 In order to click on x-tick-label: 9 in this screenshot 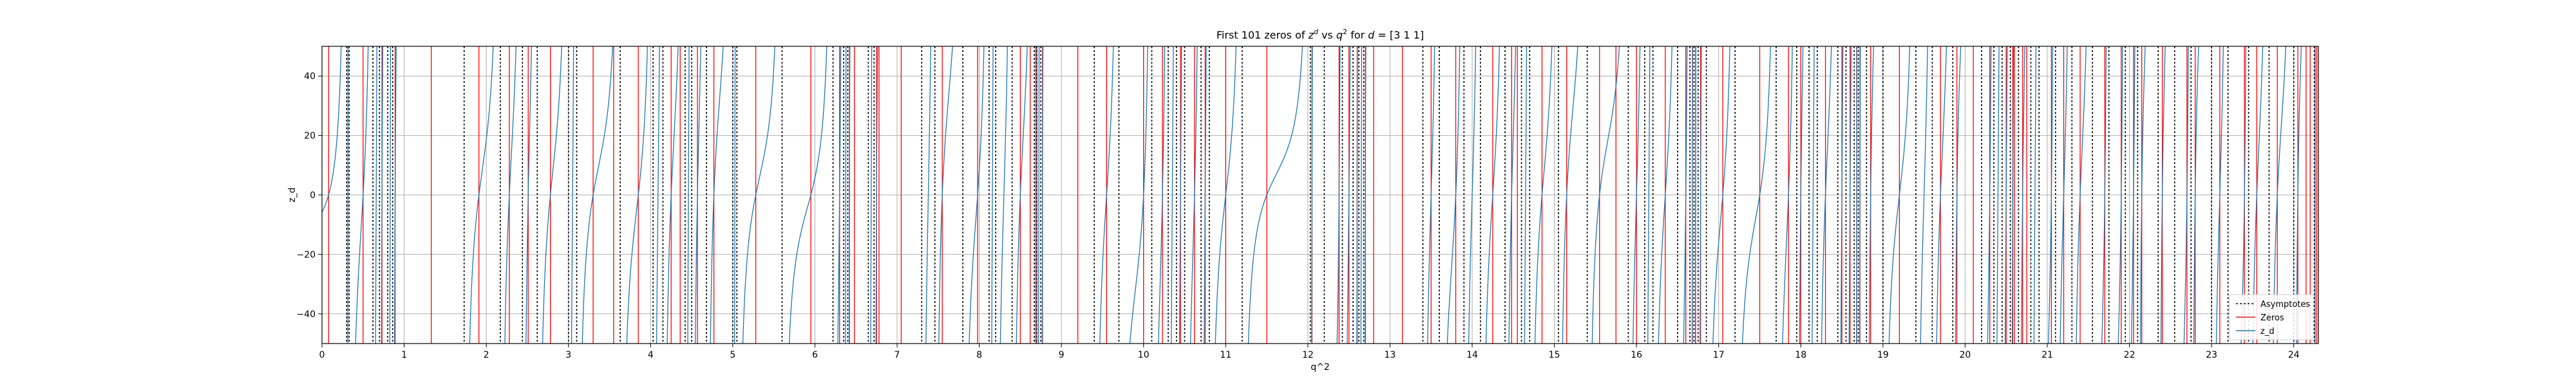, I will do `click(1062, 355)`.